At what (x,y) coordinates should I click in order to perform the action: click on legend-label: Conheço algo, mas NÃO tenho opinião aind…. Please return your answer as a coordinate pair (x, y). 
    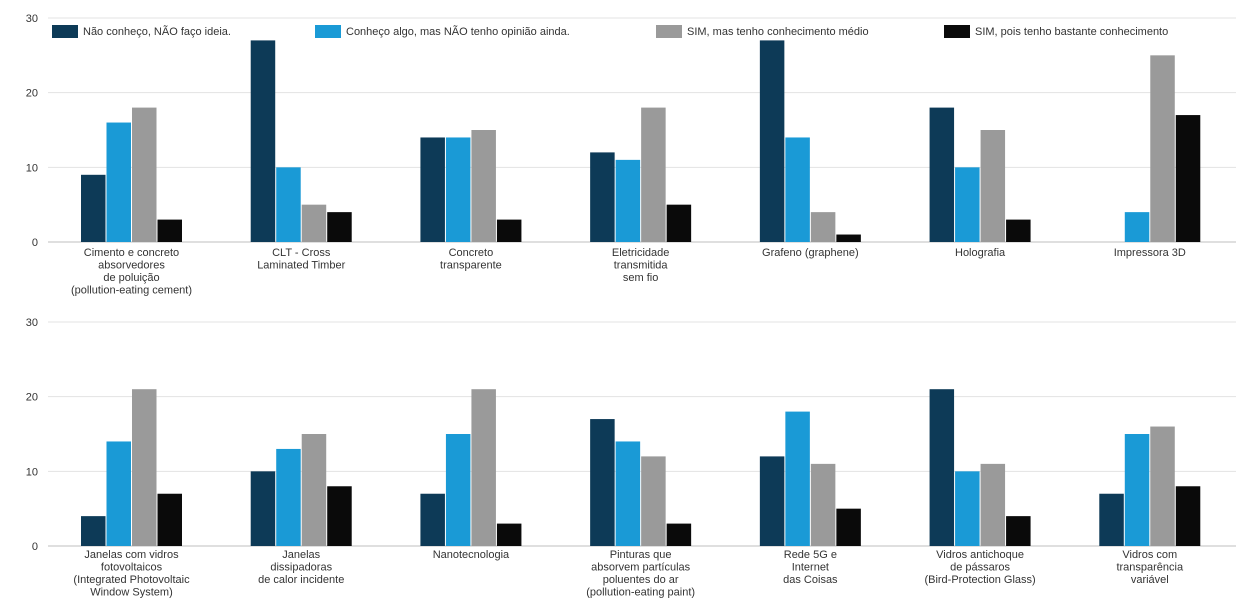
    Looking at the image, I should click on (458, 31).